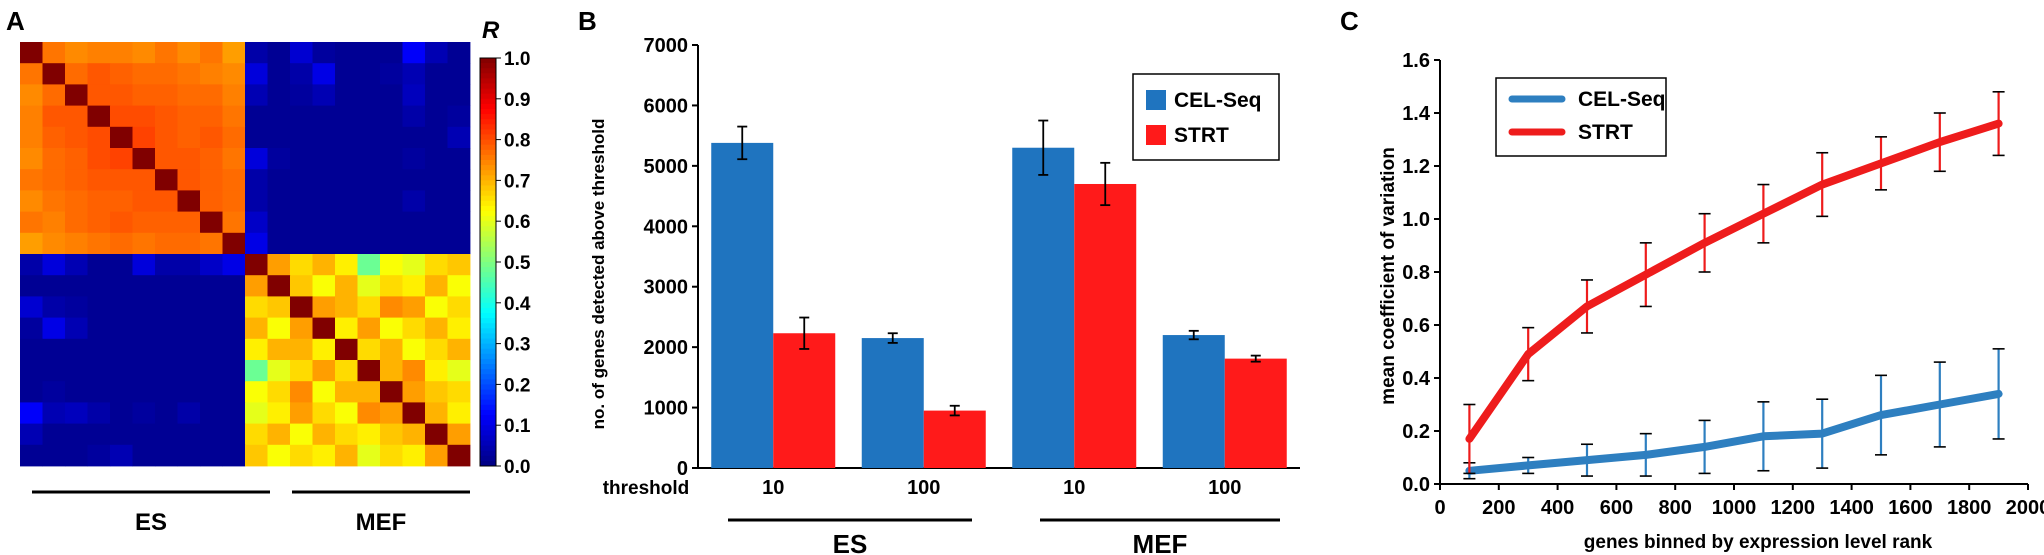 The height and width of the screenshot is (555, 2044). Describe the element at coordinates (1758, 542) in the screenshot. I see `line-x-axis-title: genes binned by expression level rank` at that location.